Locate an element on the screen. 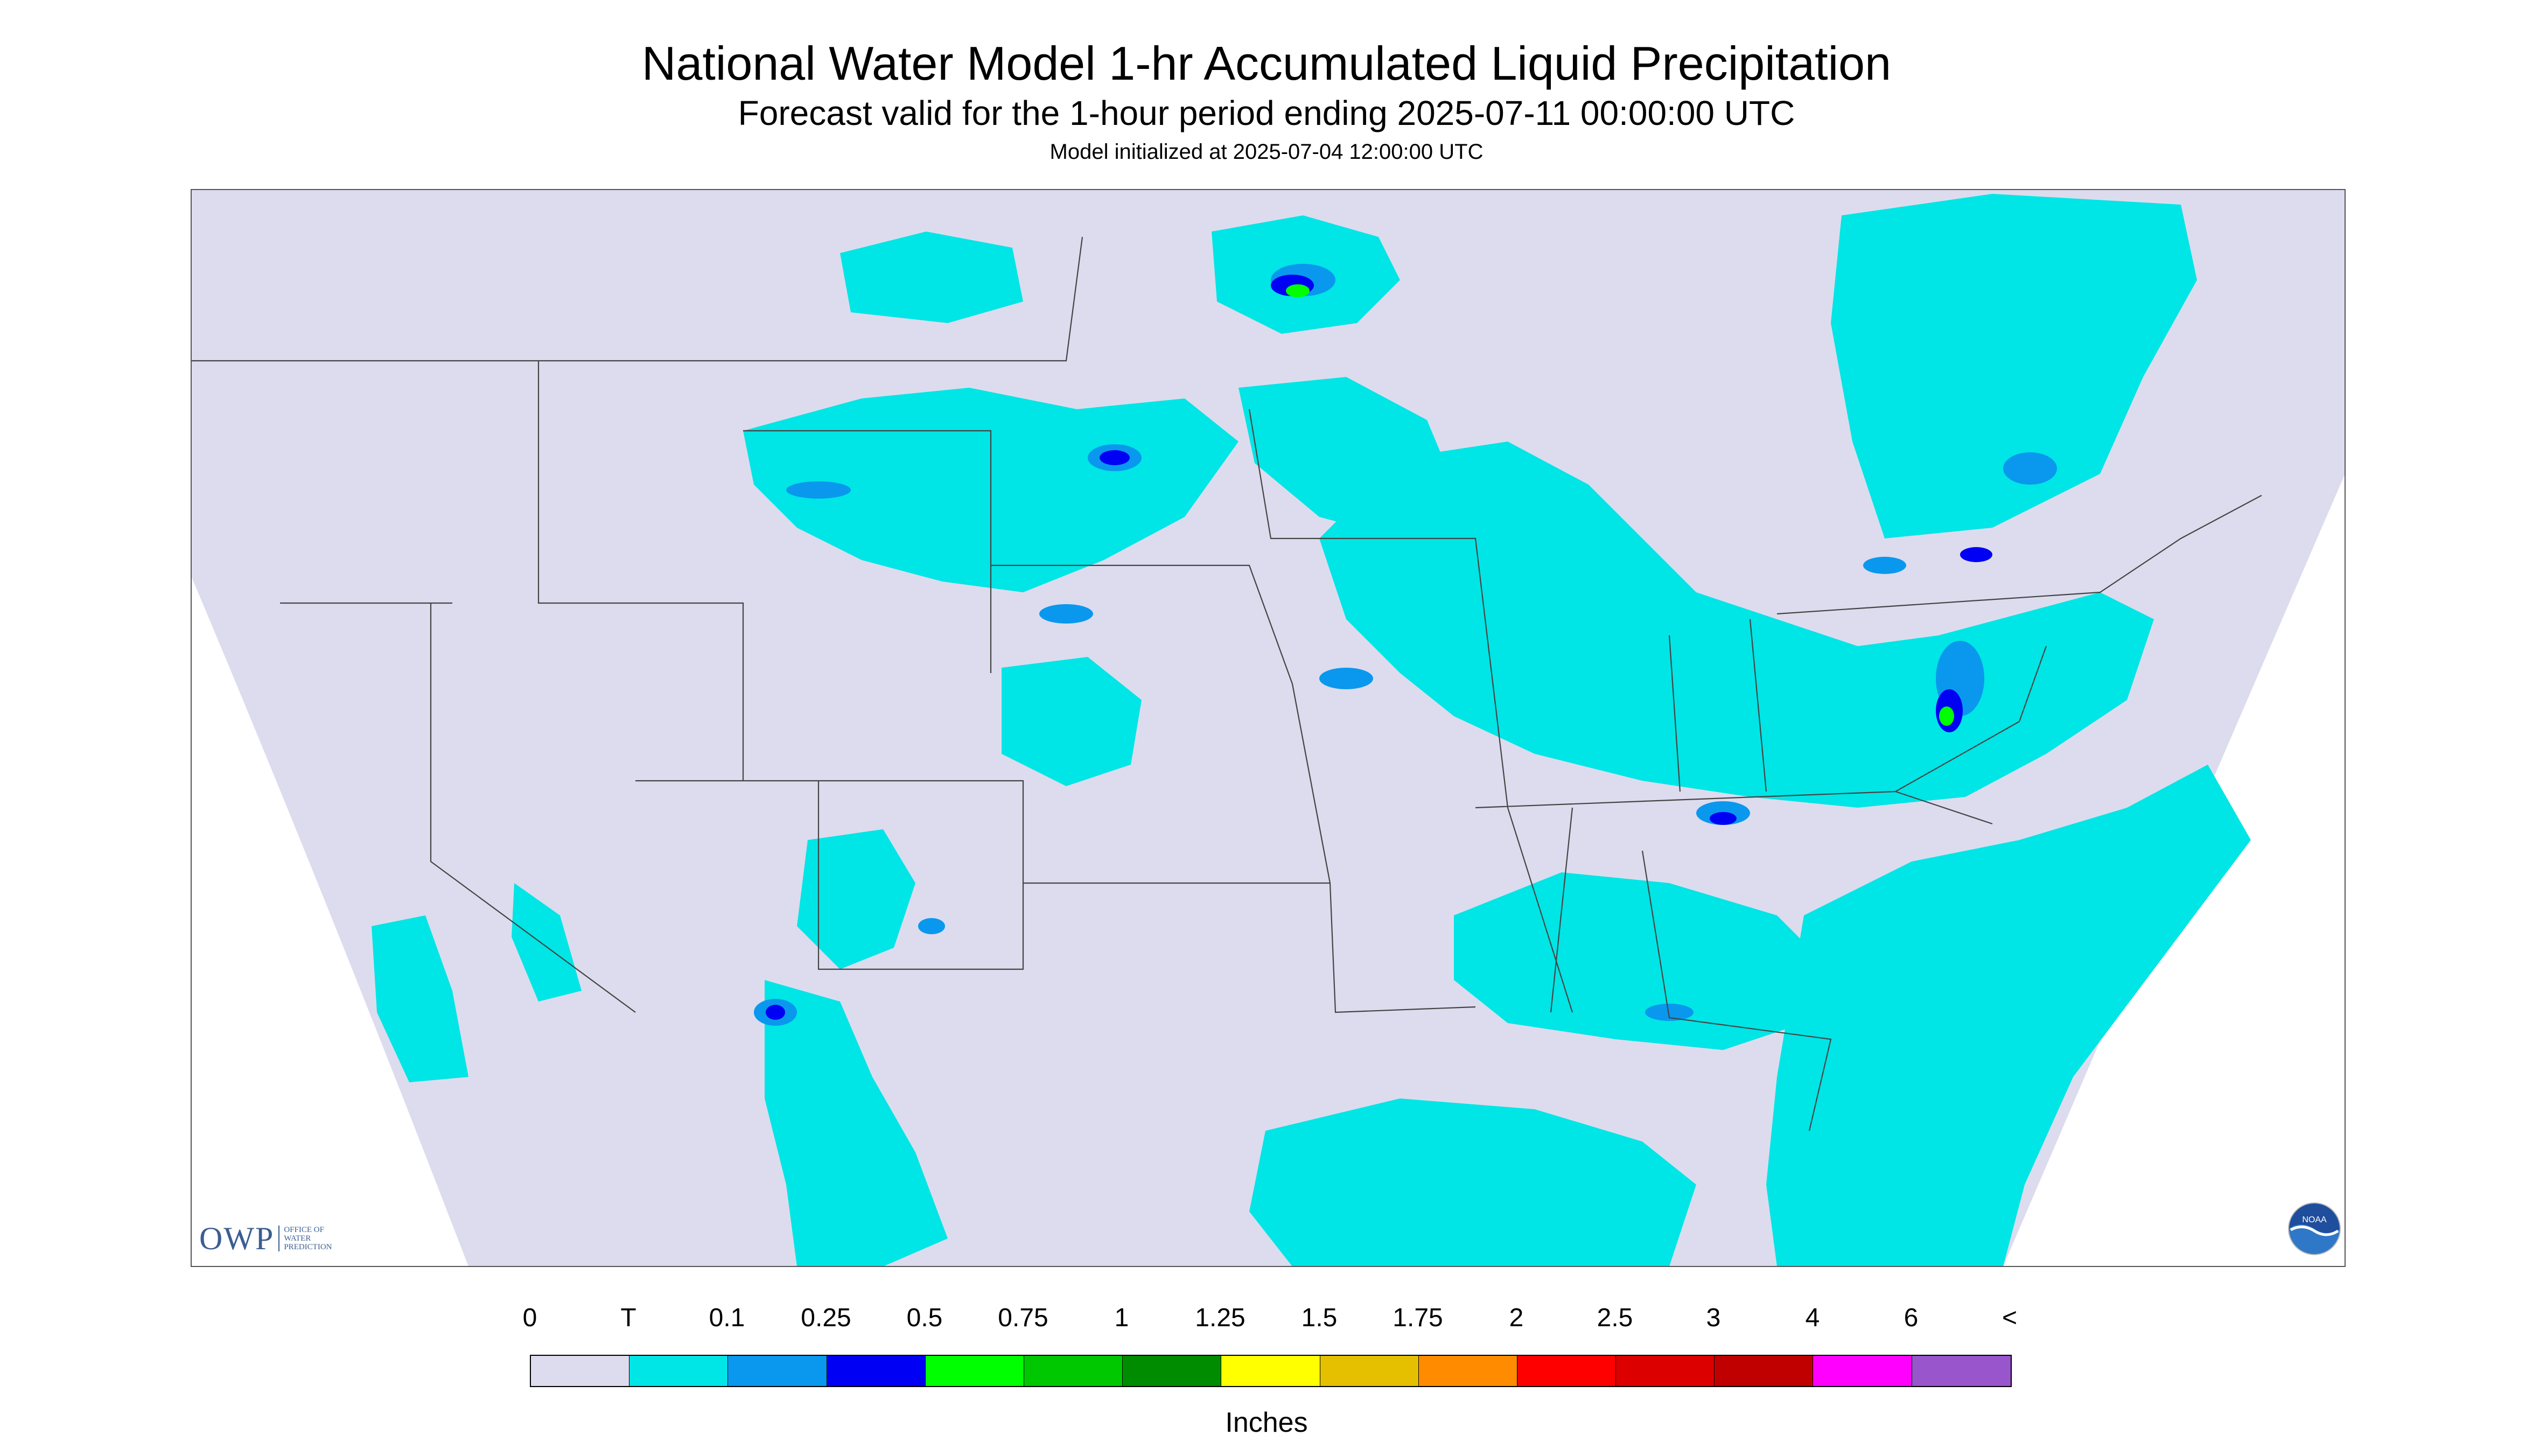 This screenshot has height=1456, width=2533. intense-precipitation-cores is located at coordinates (1620, 505).